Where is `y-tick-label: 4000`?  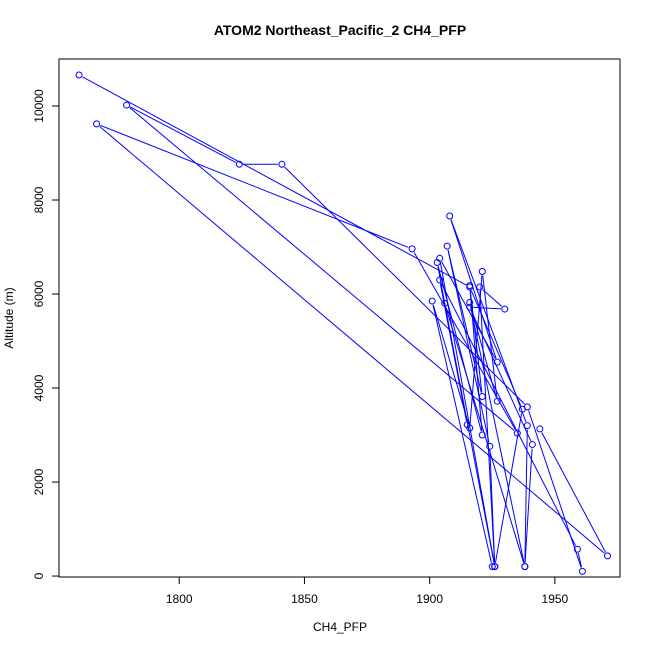
y-tick-label: 4000 is located at coordinates (39, 387).